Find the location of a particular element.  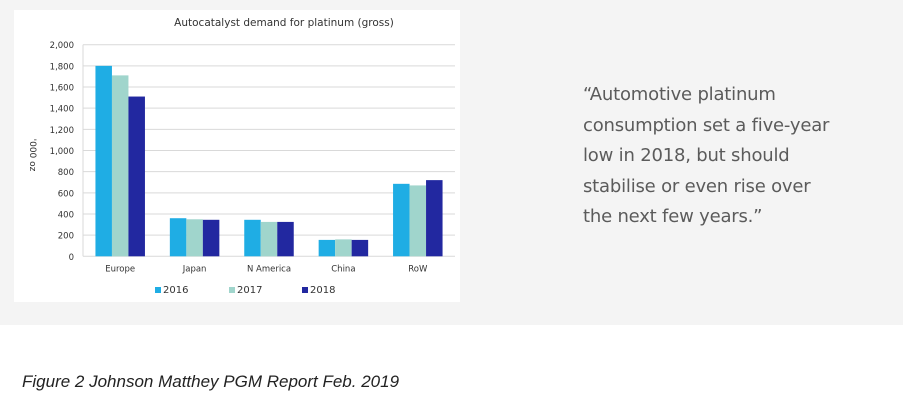

y-tick-label: 1,000 is located at coordinates (62, 152).